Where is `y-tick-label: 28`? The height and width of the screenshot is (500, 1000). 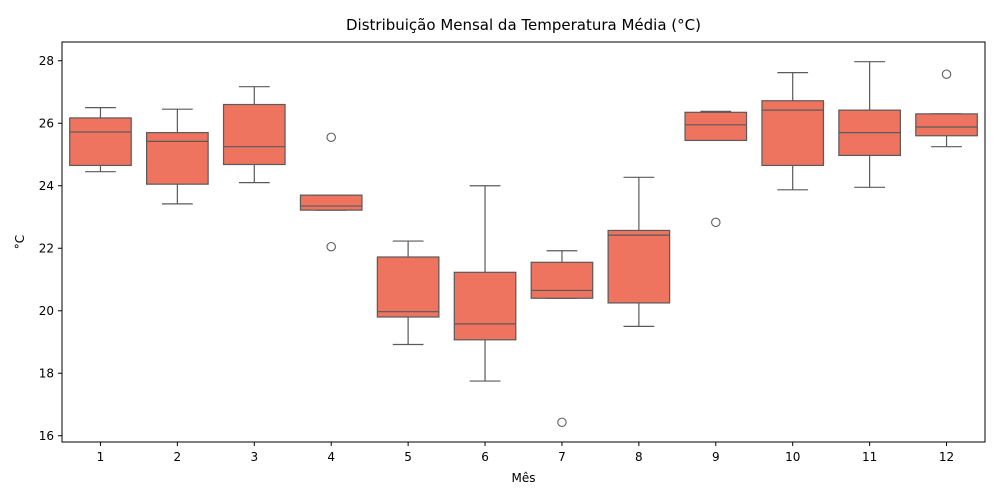 y-tick-label: 28 is located at coordinates (46, 61).